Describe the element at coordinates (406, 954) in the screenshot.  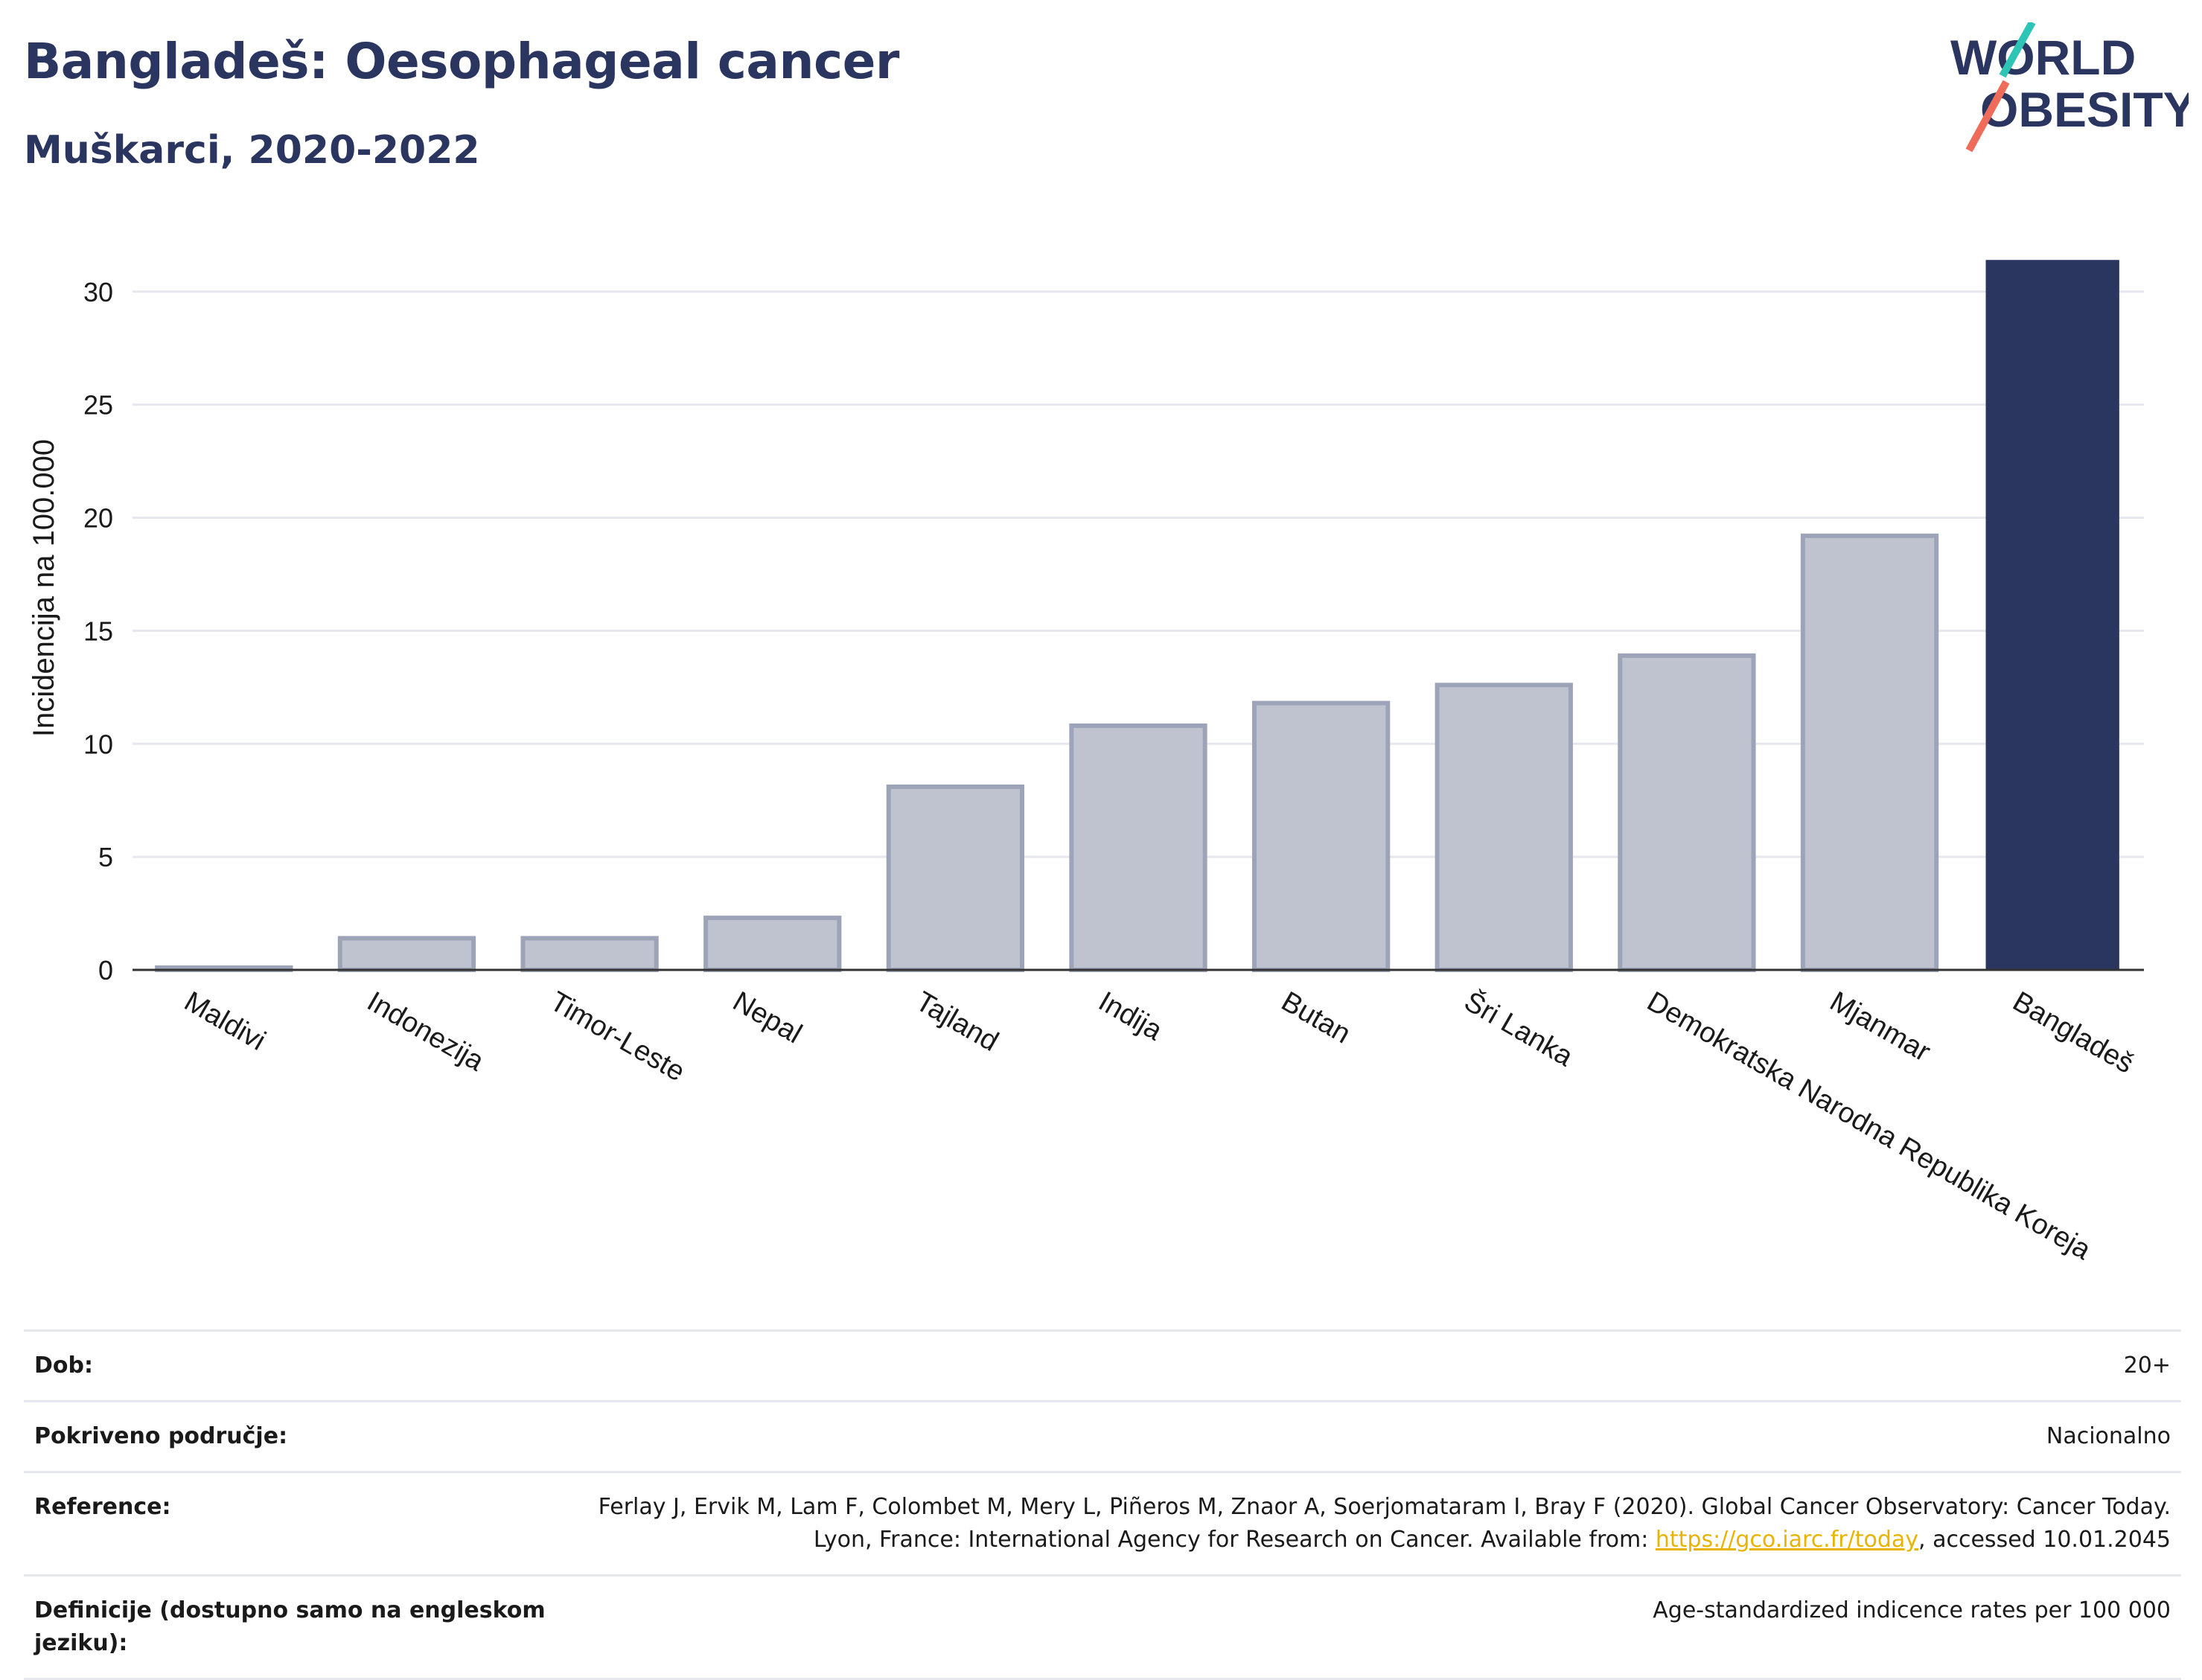
I see `bar-Indonezija` at that location.